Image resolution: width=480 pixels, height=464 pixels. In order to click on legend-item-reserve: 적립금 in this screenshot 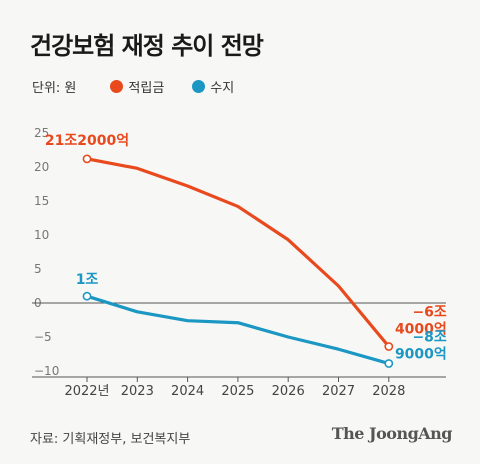, I will do `click(137, 86)`.